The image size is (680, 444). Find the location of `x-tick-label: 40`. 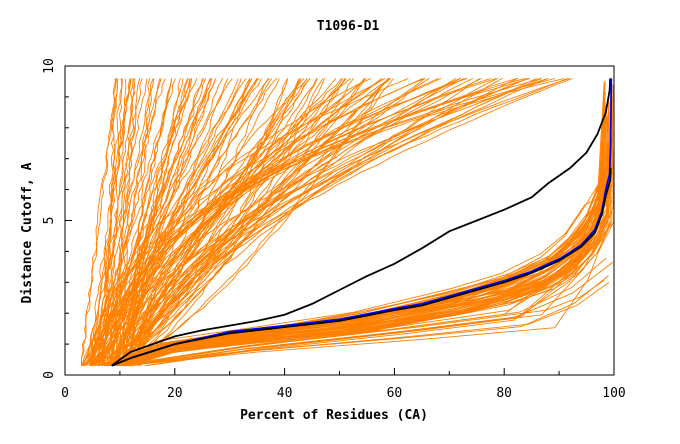

x-tick-label: 40 is located at coordinates (285, 393).